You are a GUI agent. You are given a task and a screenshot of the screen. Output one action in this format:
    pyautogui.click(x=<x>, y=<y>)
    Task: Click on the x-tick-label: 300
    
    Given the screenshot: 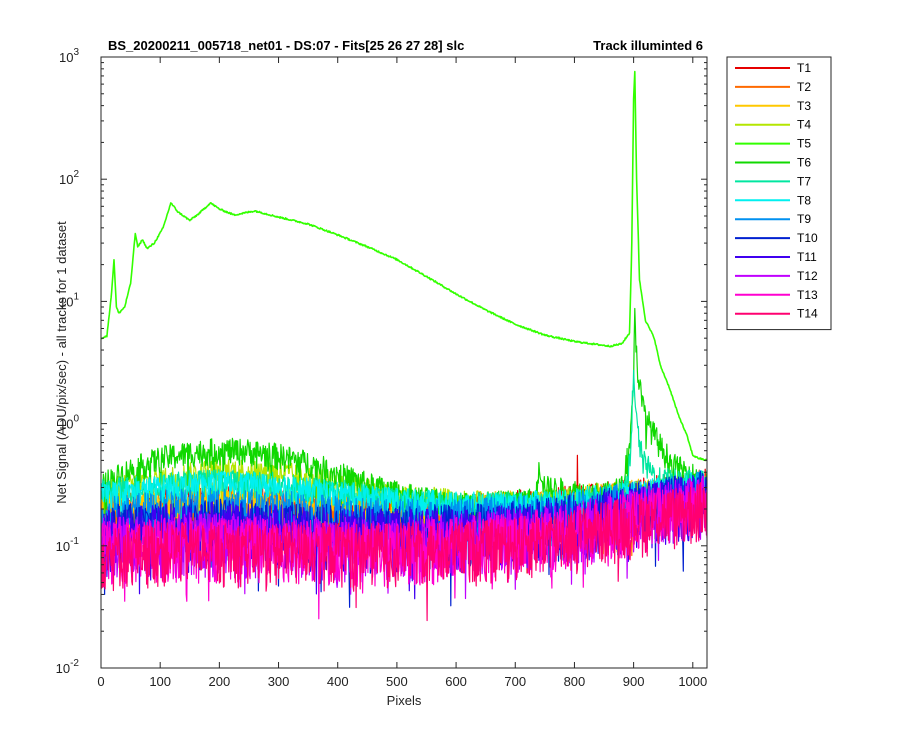 What is the action you would take?
    pyautogui.click(x=279, y=681)
    